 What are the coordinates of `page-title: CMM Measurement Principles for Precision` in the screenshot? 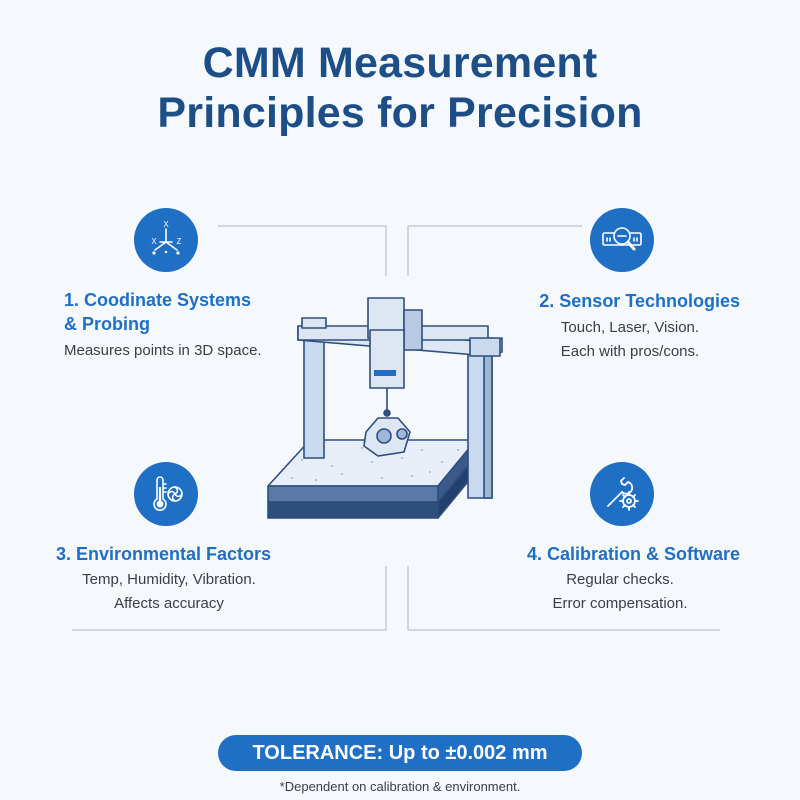 It's located at (400, 88).